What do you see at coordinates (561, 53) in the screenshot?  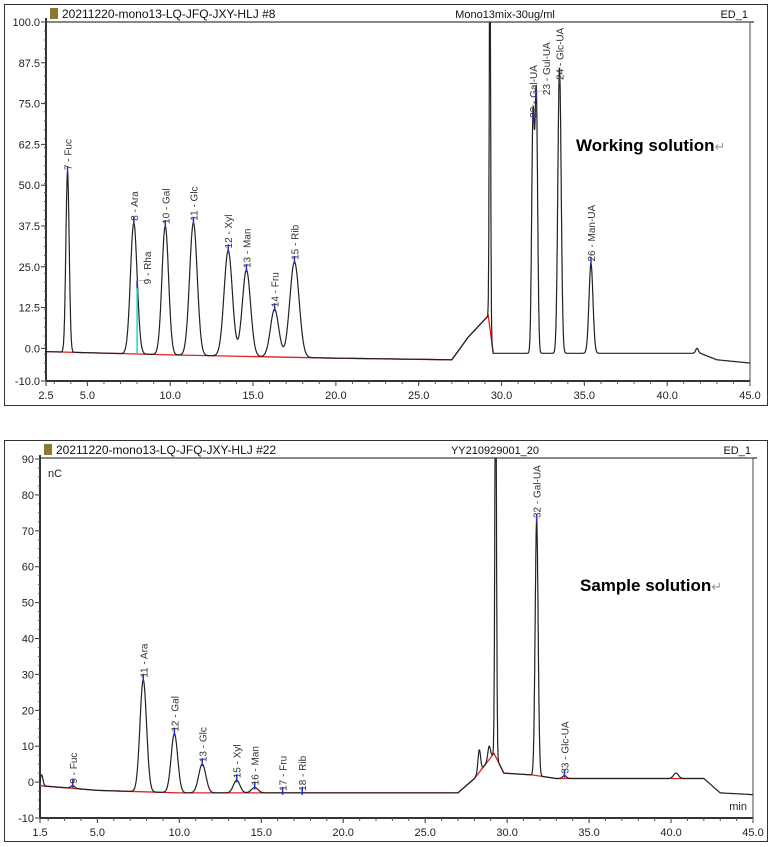 I see `peak-label: 24 - Glc-UA` at bounding box center [561, 53].